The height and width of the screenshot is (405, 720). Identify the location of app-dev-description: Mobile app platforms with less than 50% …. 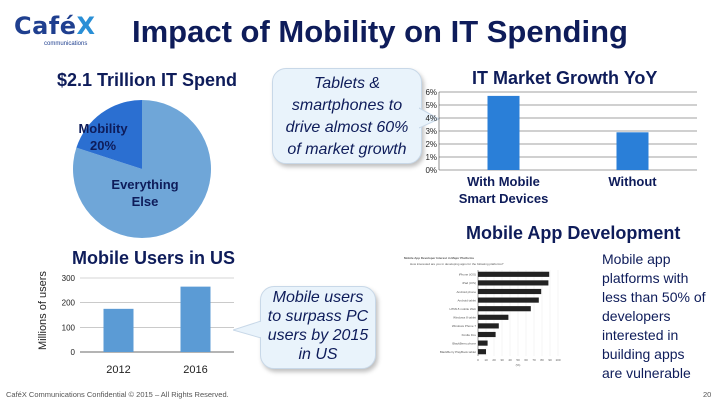
(654, 316).